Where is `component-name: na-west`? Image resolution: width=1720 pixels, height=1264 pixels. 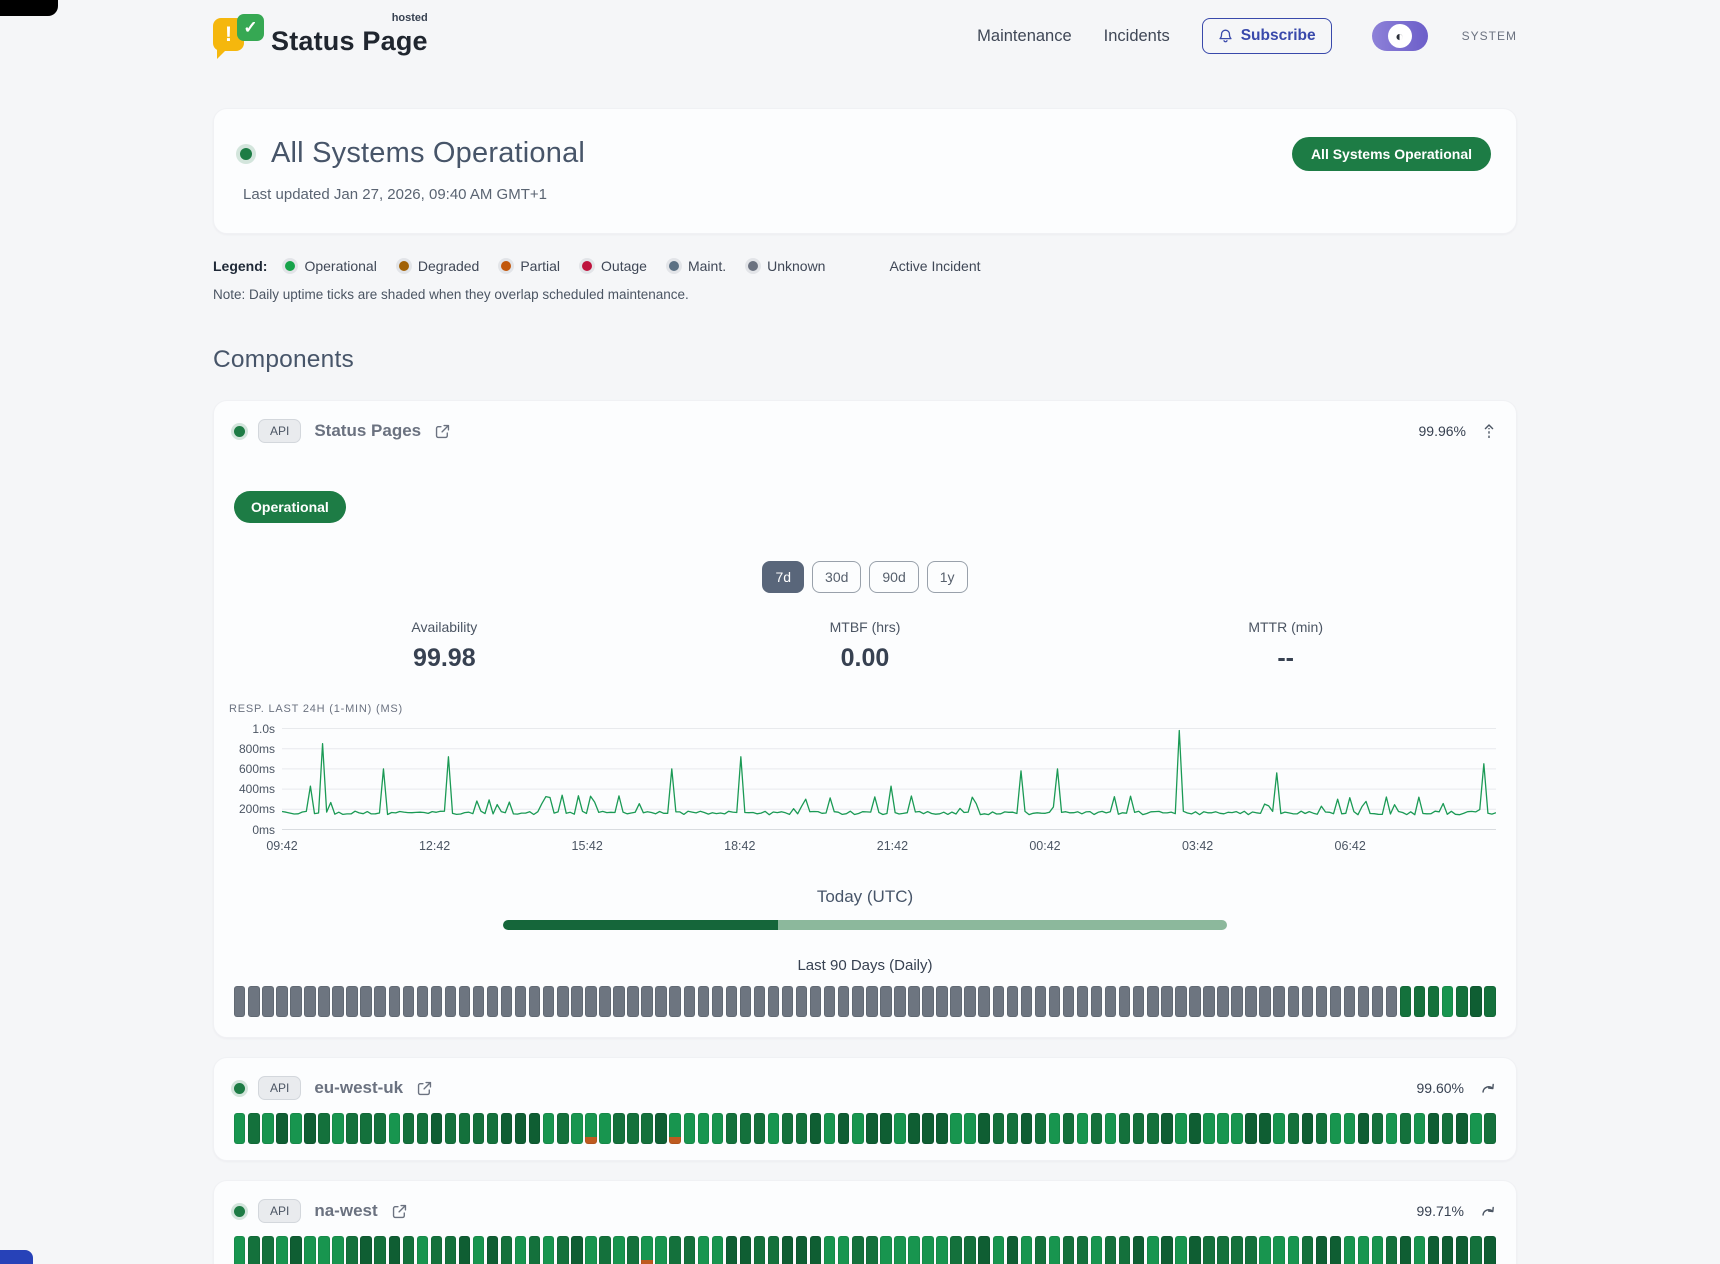 component-name: na-west is located at coordinates (346, 1210).